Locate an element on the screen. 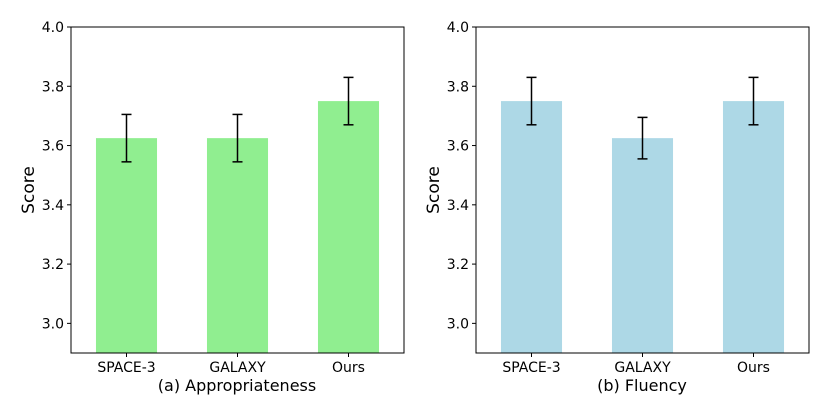 Image resolution: width=830 pixels, height=415 pixels. chart-title: (b) Fluency is located at coordinates (642, 385).